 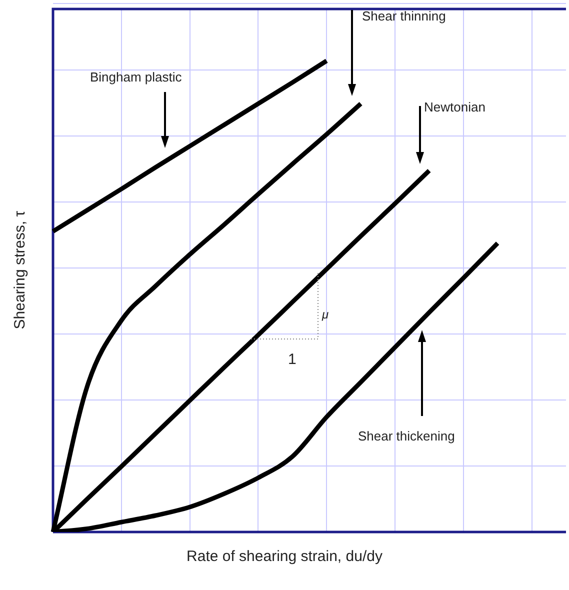 I want to click on annotation: Bingham plastic, so click(x=136, y=77).